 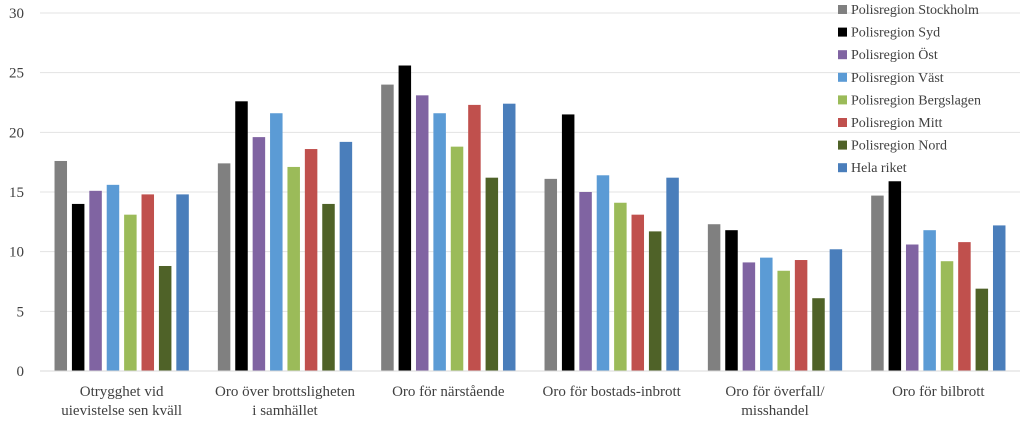 I want to click on y-tick-label: 5, so click(x=21, y=312).